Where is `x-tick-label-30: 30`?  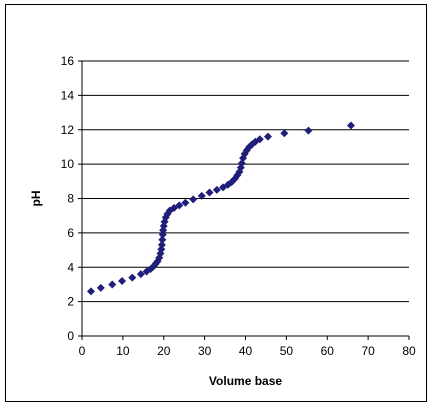 x-tick-label-30: 30 is located at coordinates (205, 351).